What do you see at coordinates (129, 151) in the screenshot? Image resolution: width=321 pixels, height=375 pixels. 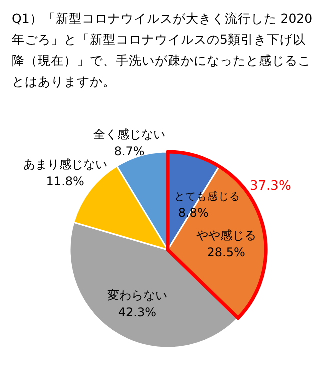 I see `data-label: 8.7%` at bounding box center [129, 151].